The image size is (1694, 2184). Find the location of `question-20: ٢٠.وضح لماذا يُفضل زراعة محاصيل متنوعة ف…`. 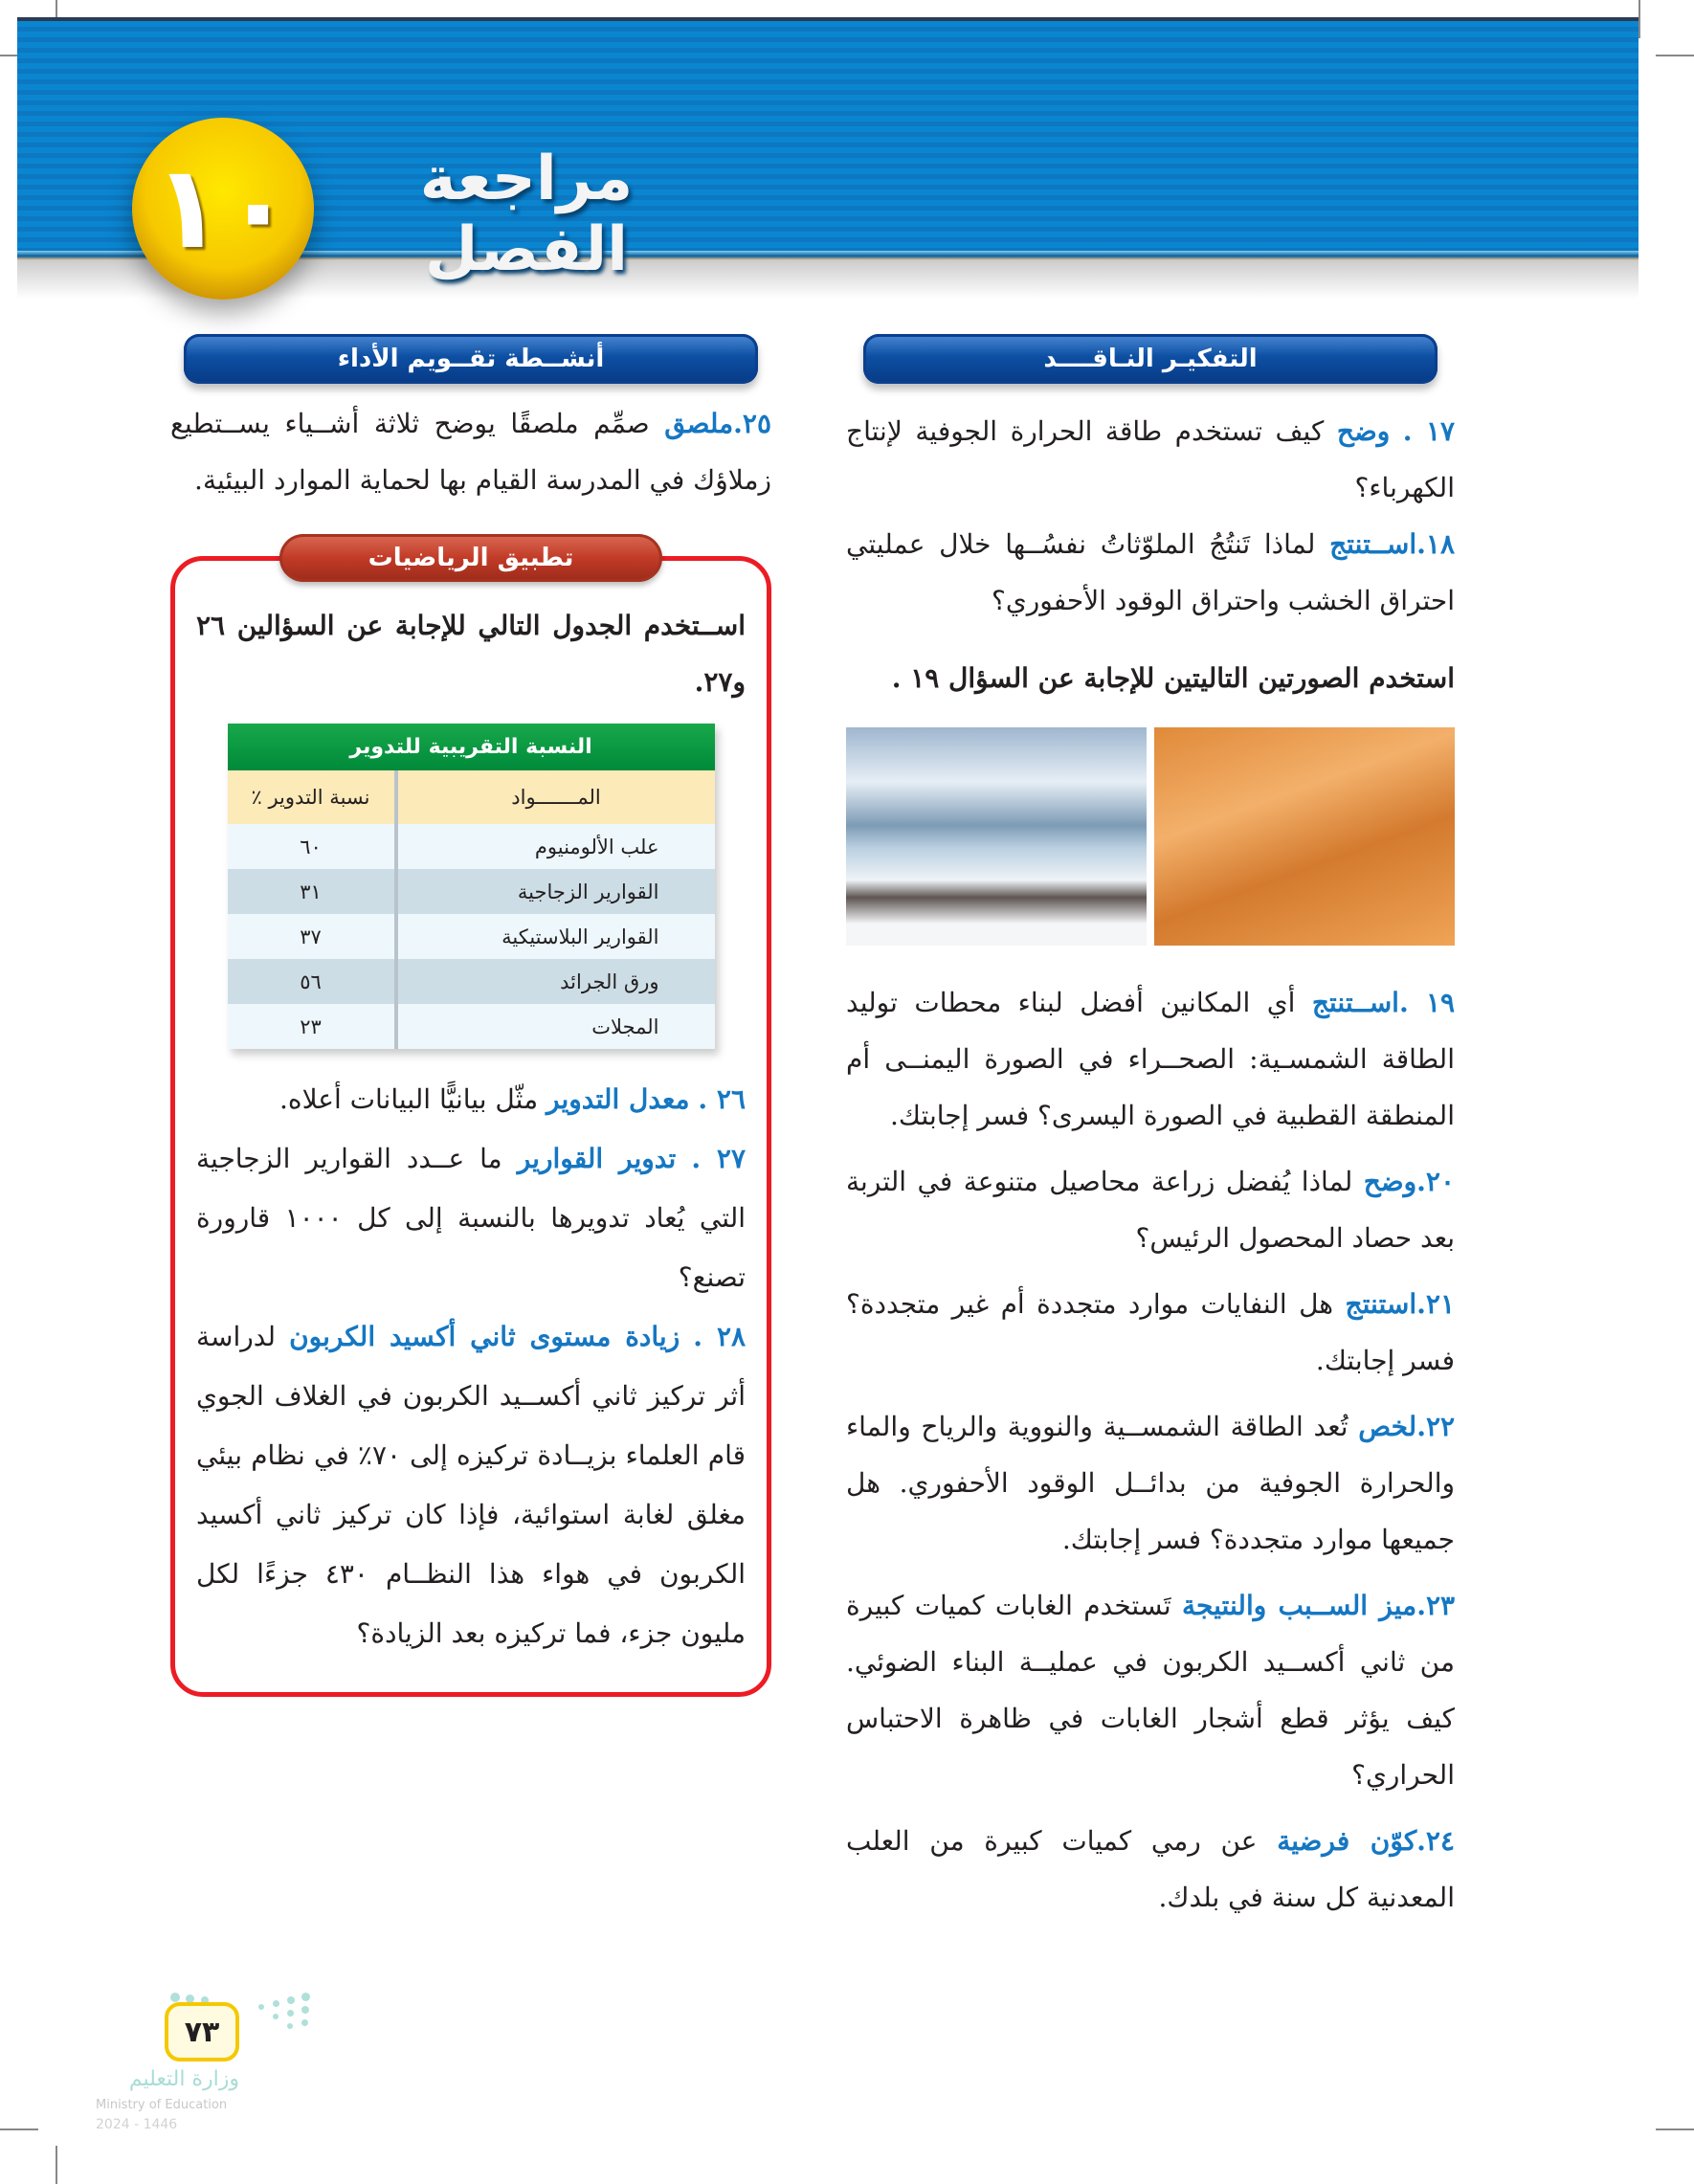

question-20: ٢٠.وضح لماذا يُفضل زراعة محاصيل متنوعة ف… is located at coordinates (1150, 1210).